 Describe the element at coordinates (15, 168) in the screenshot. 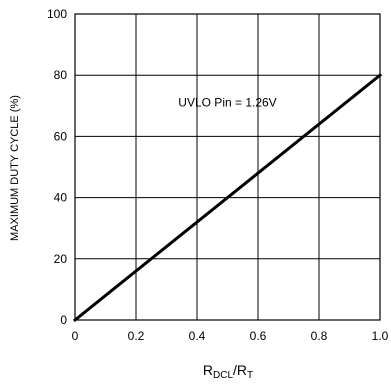

I see `y-axis-label: MAXIMUM DUTY CYCLE (%)` at that location.